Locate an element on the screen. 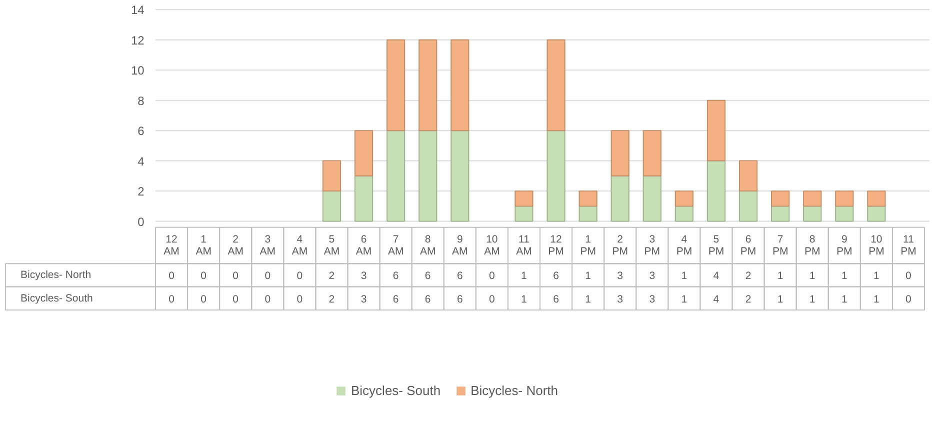 The width and height of the screenshot is (934, 424). y-tick-label: 6 is located at coordinates (141, 131).